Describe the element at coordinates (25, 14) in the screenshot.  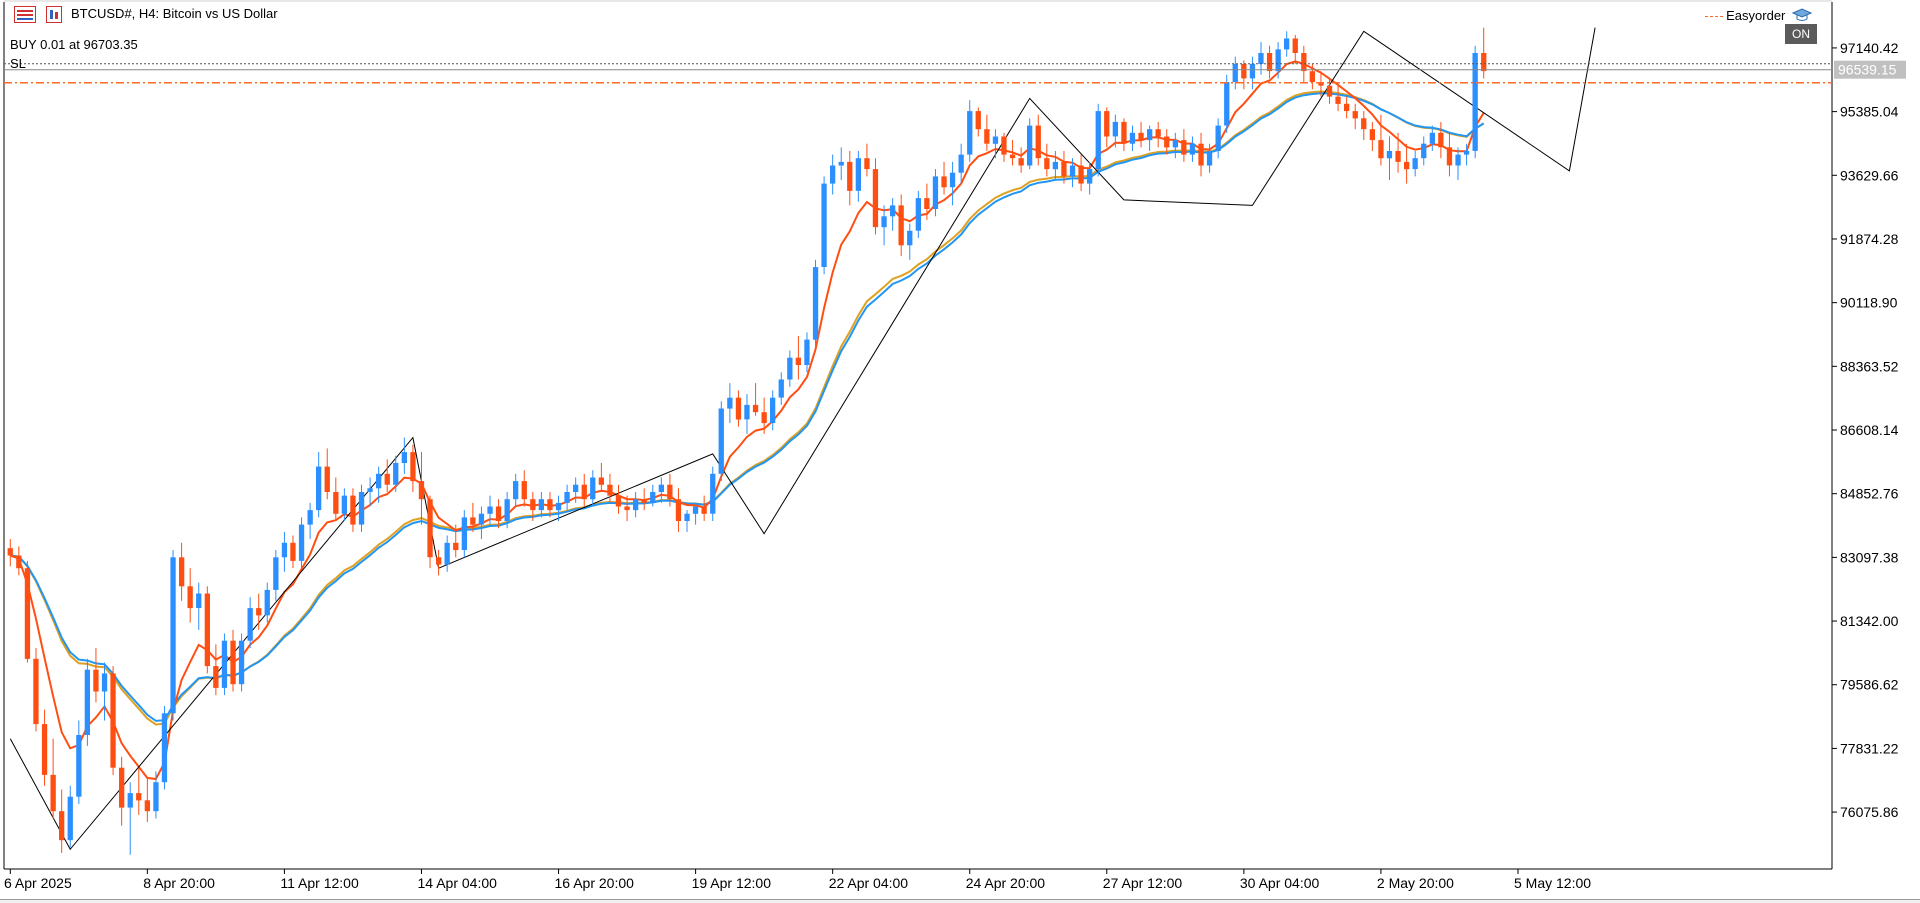
I see `chart-menu-icon` at that location.